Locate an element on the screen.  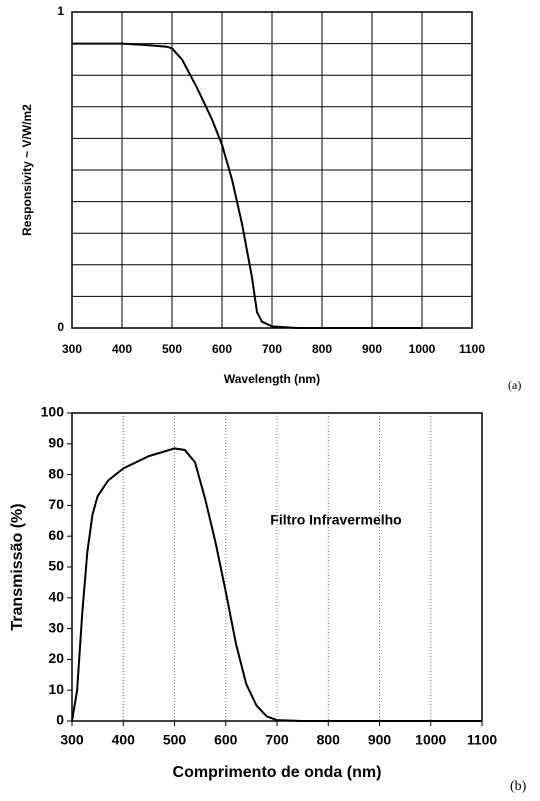
y-tick-label: 40 is located at coordinates (56, 597).